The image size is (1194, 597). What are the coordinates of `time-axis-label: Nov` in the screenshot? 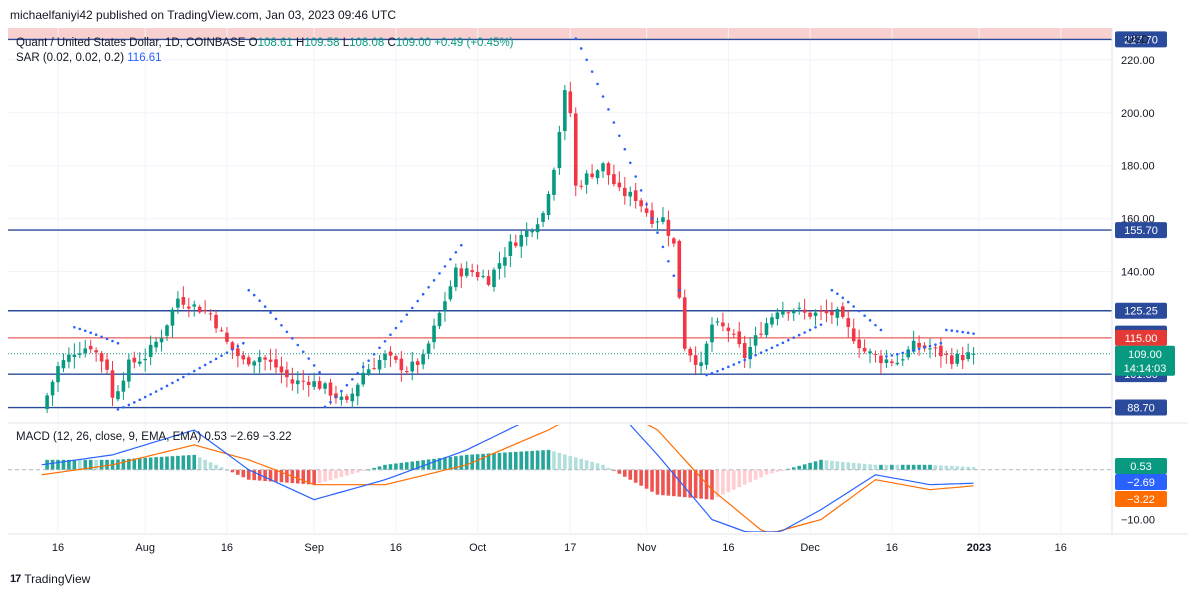 It's located at (647, 548).